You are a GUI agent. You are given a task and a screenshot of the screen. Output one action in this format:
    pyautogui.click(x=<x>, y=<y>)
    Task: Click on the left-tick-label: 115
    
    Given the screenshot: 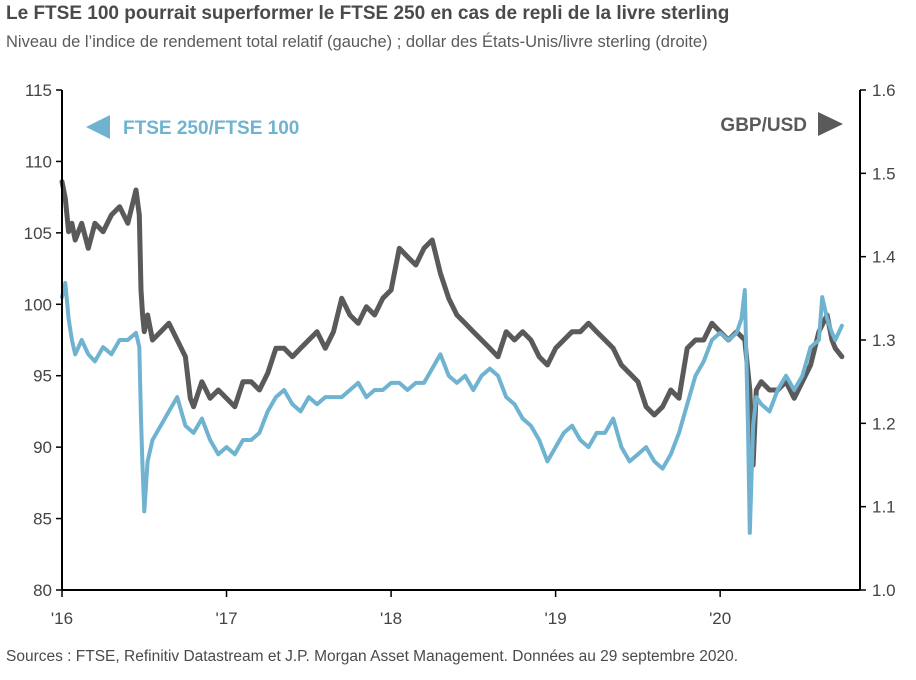 What is the action you would take?
    pyautogui.click(x=38, y=90)
    